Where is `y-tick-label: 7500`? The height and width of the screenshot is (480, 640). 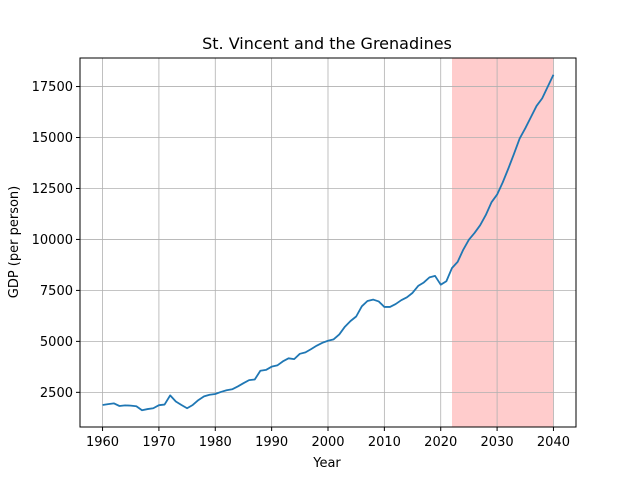
y-tick-label: 7500 is located at coordinates (56, 291).